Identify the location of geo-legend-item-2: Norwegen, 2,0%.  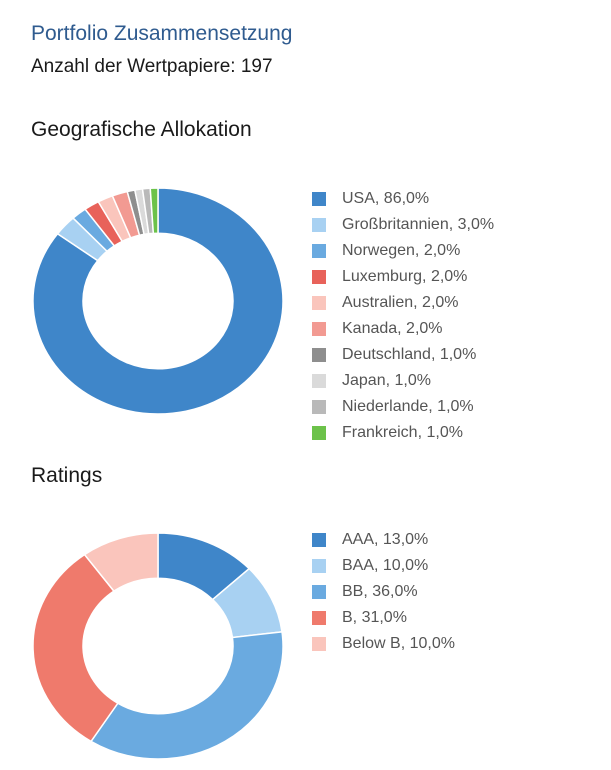
(403, 251).